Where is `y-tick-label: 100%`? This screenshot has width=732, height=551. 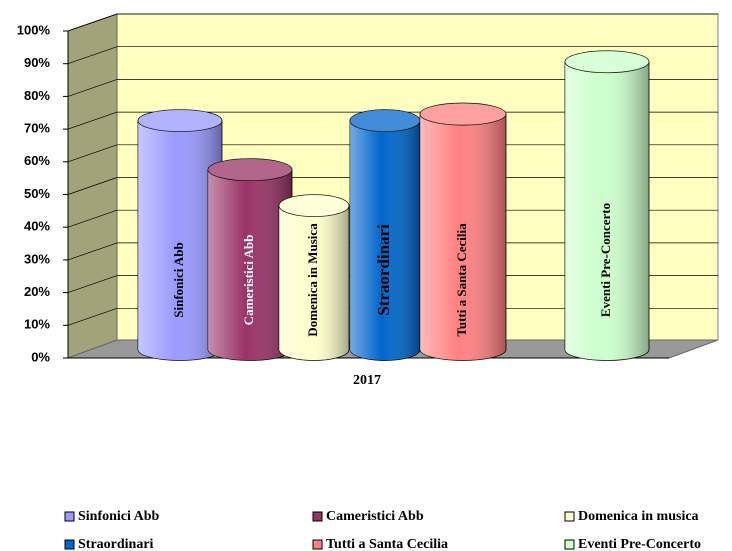 y-tick-label: 100% is located at coordinates (34, 29).